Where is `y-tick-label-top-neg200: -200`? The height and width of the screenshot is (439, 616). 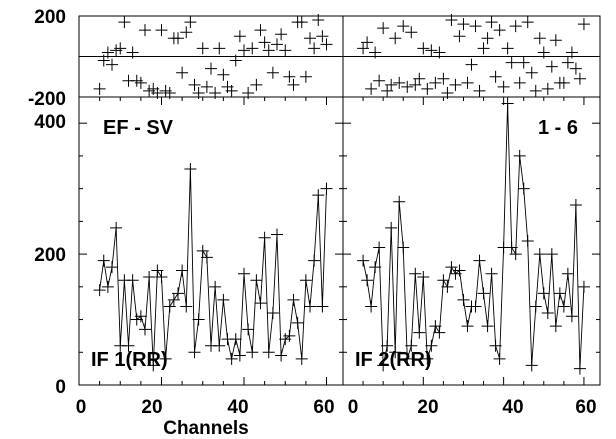
y-tick-label-top-neg200: -200 is located at coordinates (47, 99).